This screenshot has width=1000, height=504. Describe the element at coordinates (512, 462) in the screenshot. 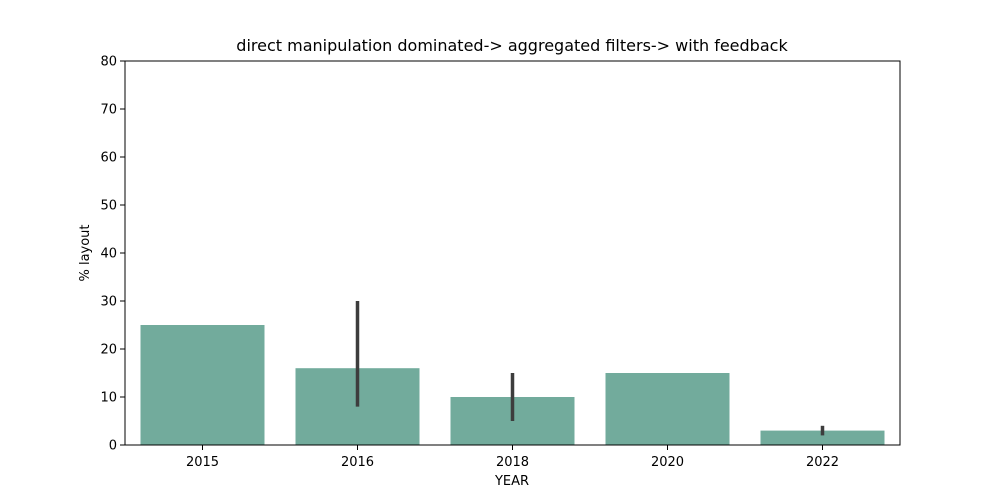

I see `x-tick-label: 2018` at that location.